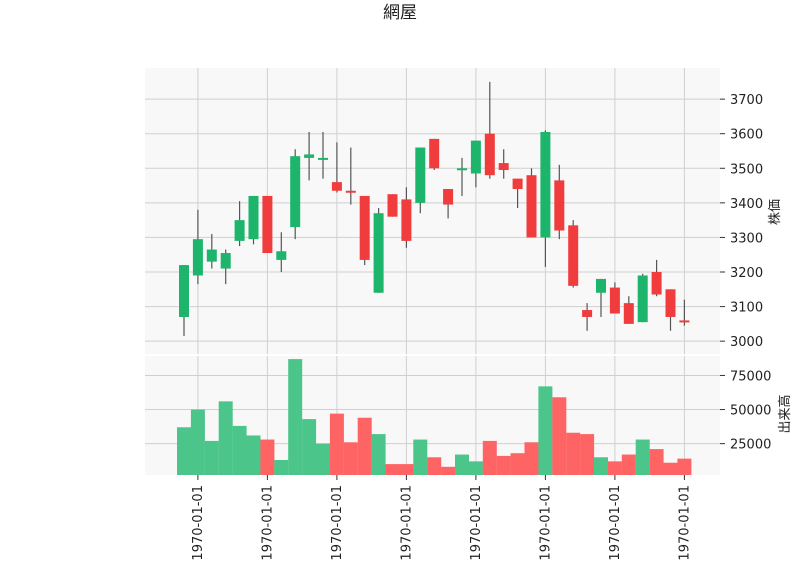  Describe the element at coordinates (750, 411) in the screenshot. I see `volume-tick-label: 50000` at that location.